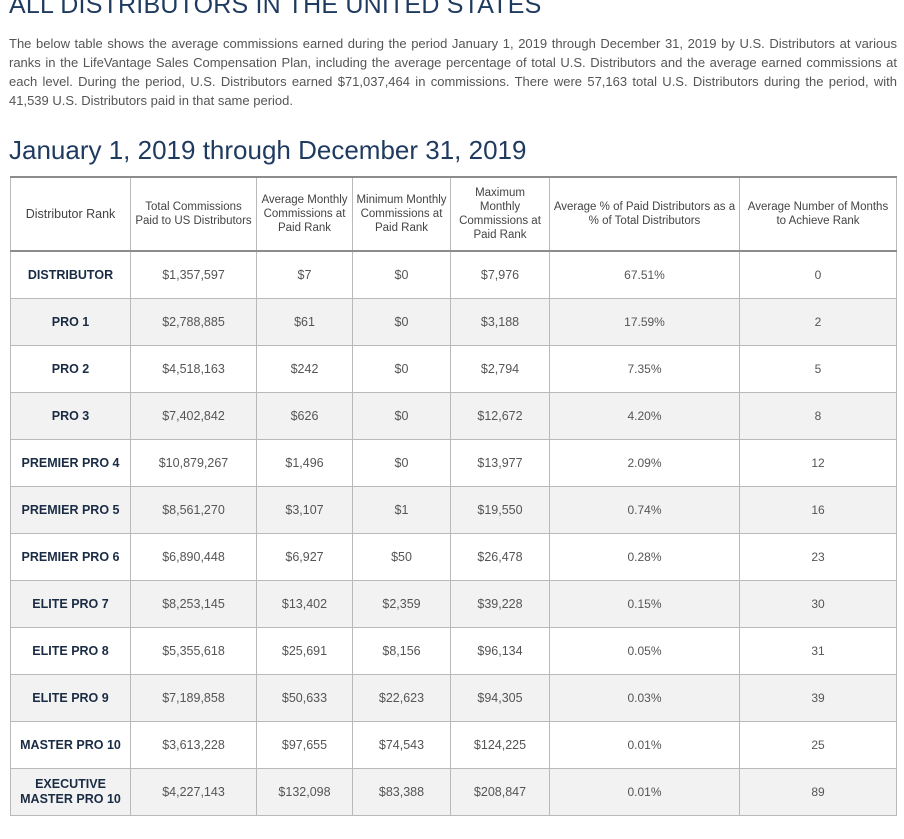 Image resolution: width=904 pixels, height=839 pixels. I want to click on total-cell: $2,788,885, so click(193, 322).